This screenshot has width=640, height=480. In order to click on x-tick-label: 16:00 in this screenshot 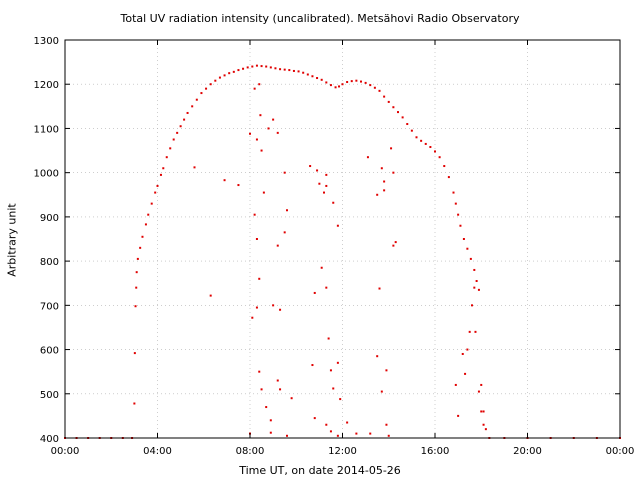, I will do `click(435, 451)`.